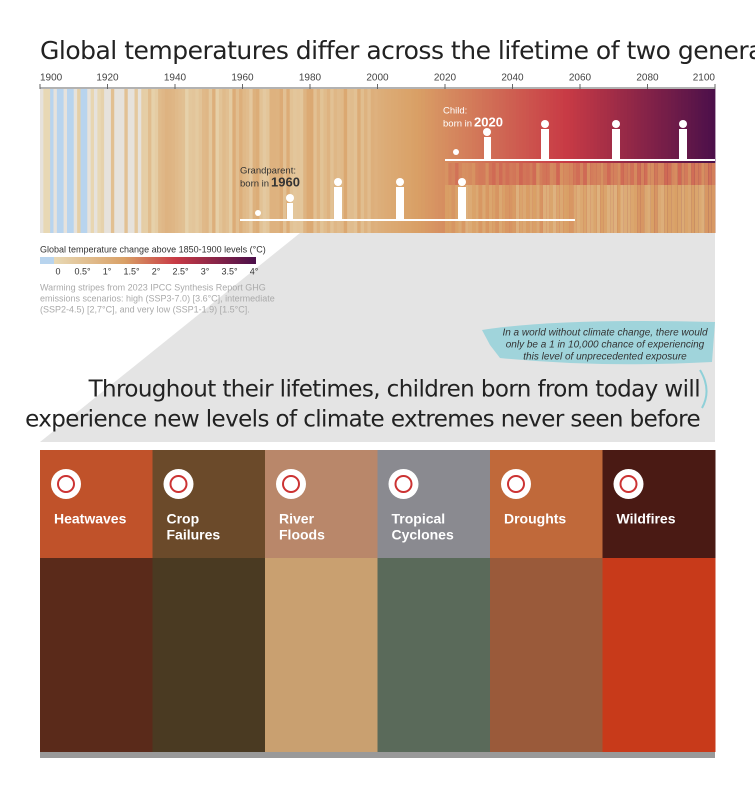  Describe the element at coordinates (297, 519) in the screenshot. I see `panel-label: River` at that location.